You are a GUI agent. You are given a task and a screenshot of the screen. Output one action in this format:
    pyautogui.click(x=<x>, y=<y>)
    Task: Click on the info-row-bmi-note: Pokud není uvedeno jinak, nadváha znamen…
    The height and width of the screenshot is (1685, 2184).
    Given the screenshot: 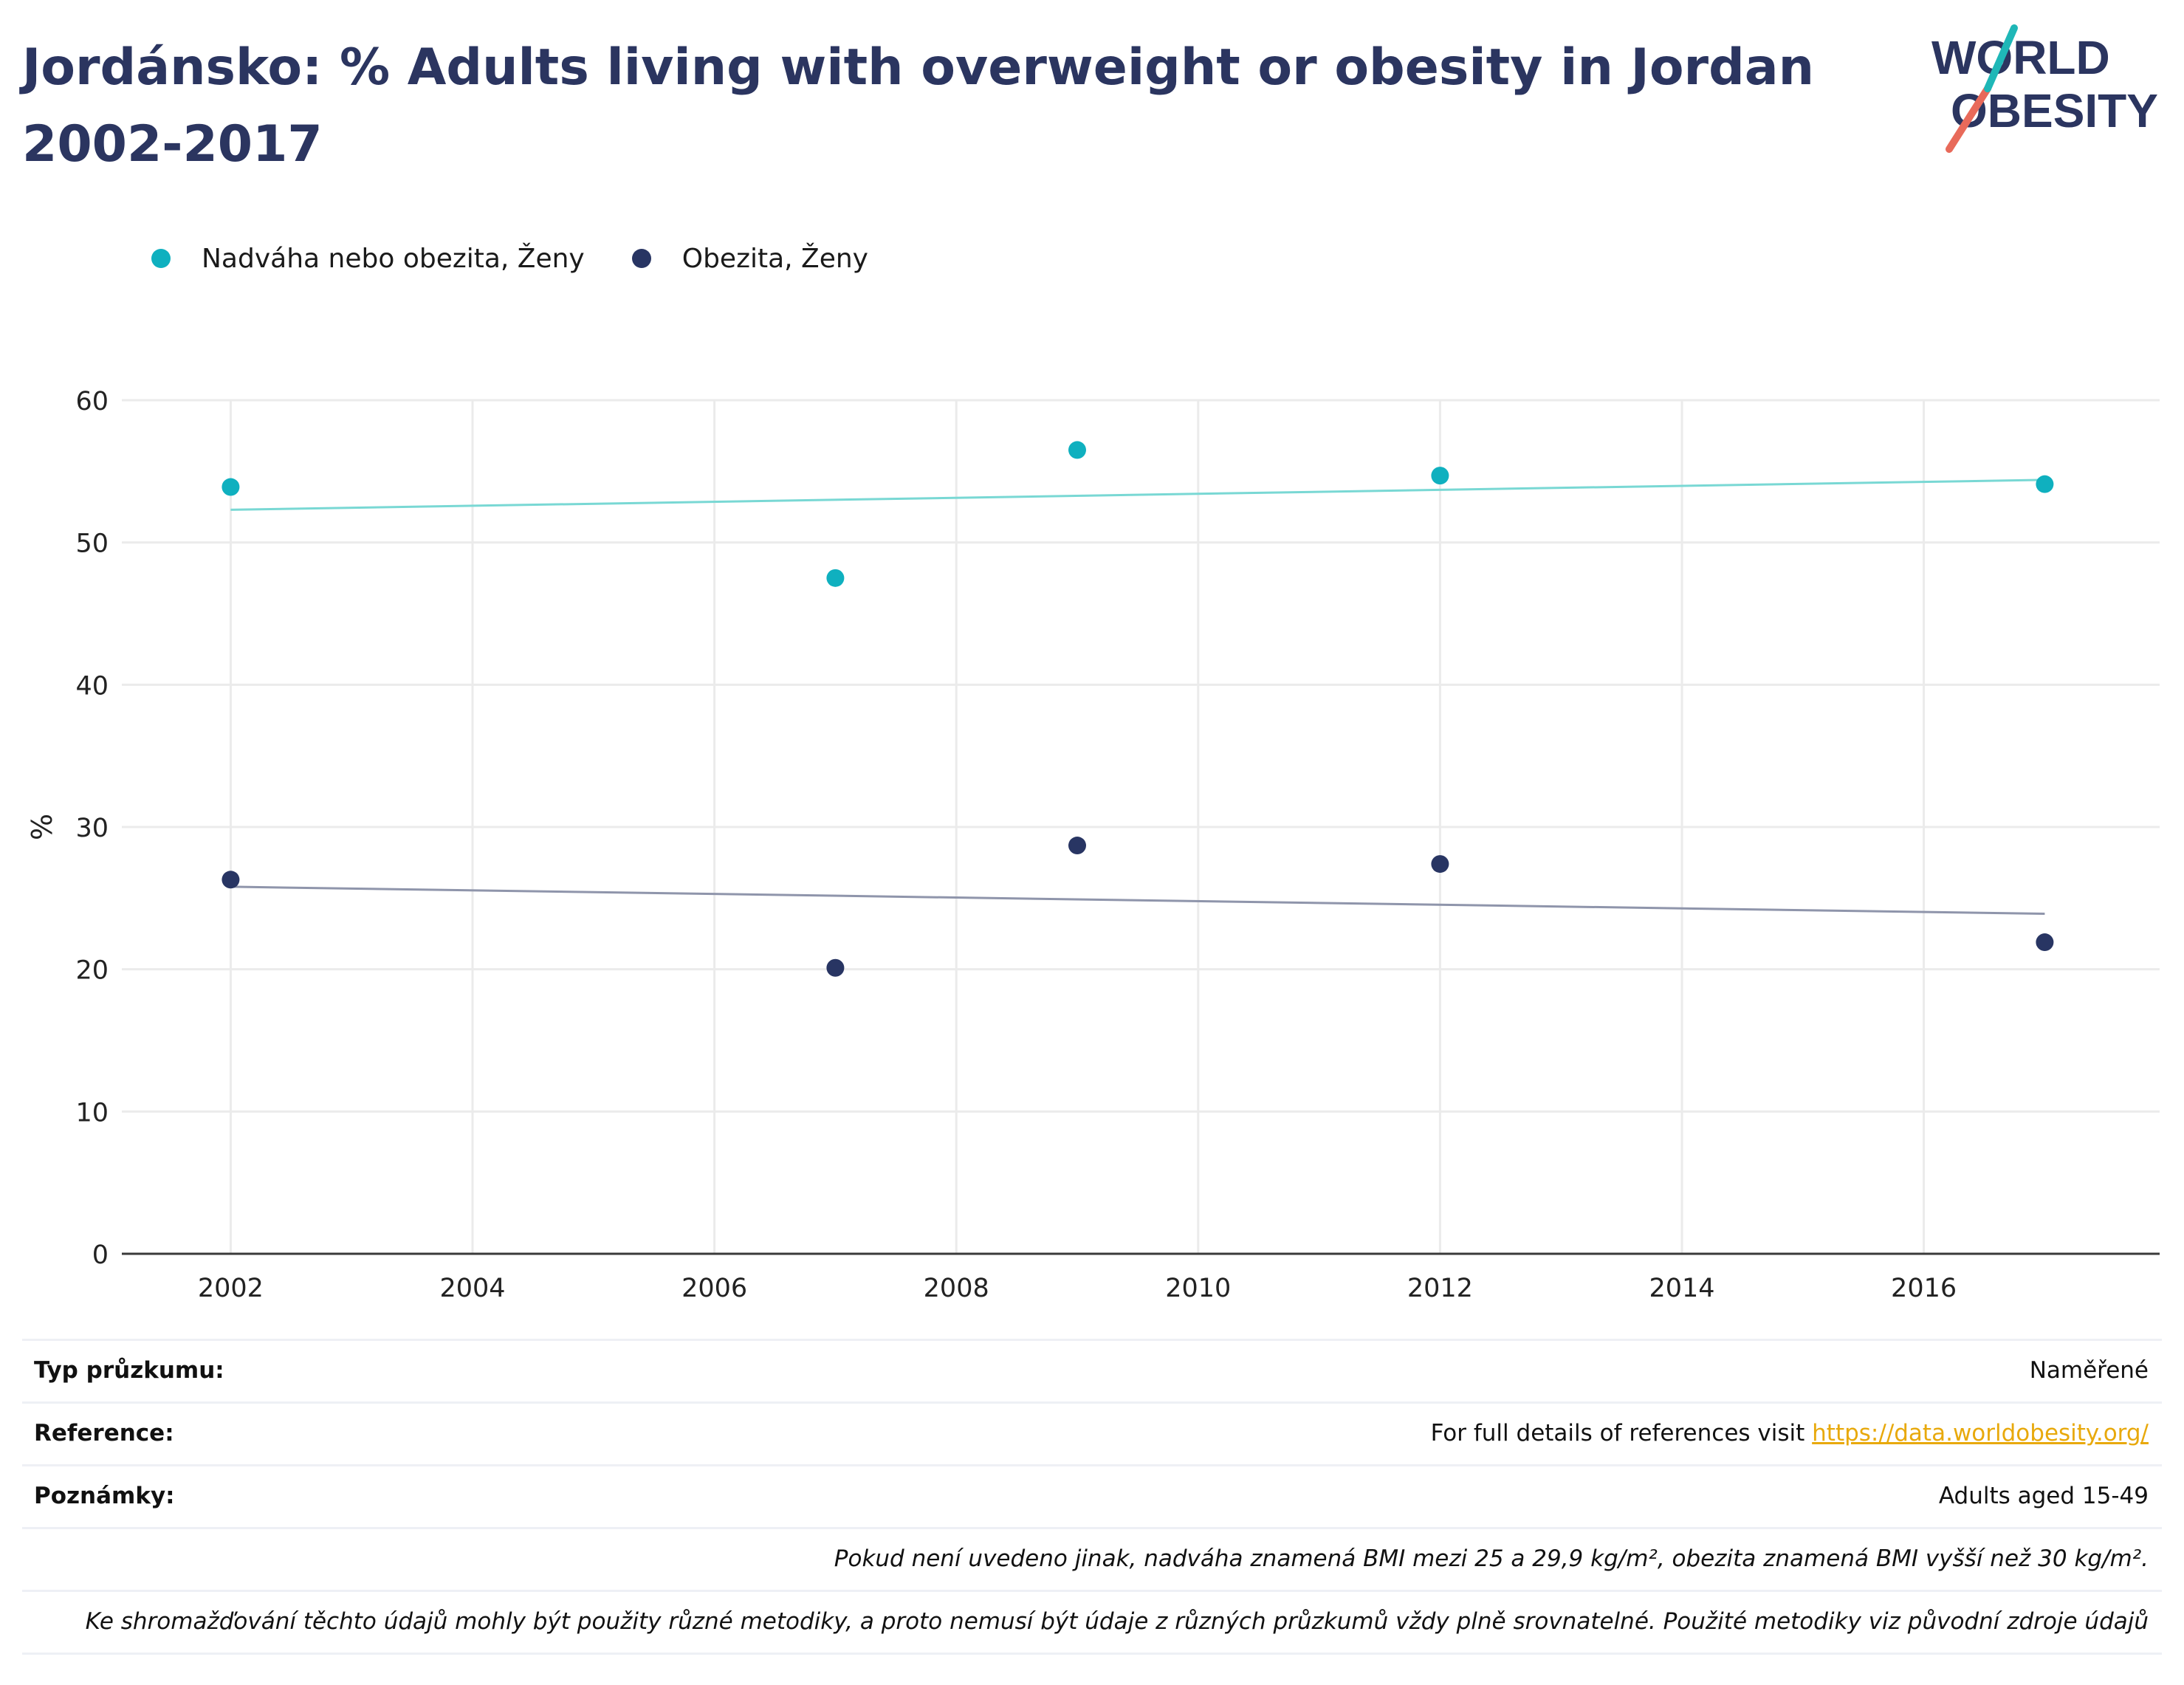 What is the action you would take?
    pyautogui.click(x=1092, y=1558)
    